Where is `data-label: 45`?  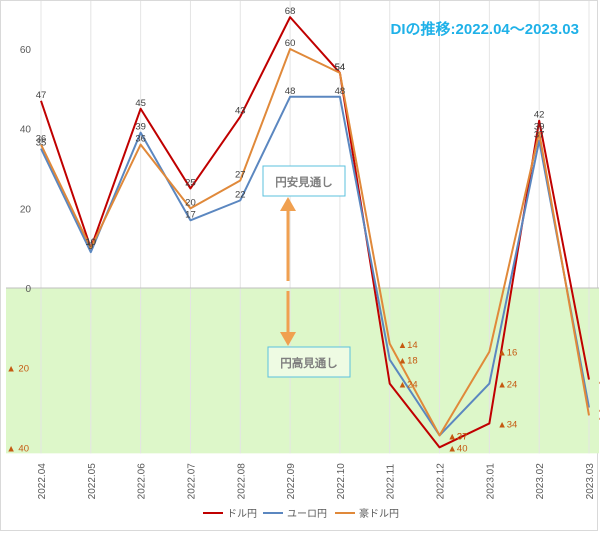 data-label: 45 is located at coordinates (140, 103).